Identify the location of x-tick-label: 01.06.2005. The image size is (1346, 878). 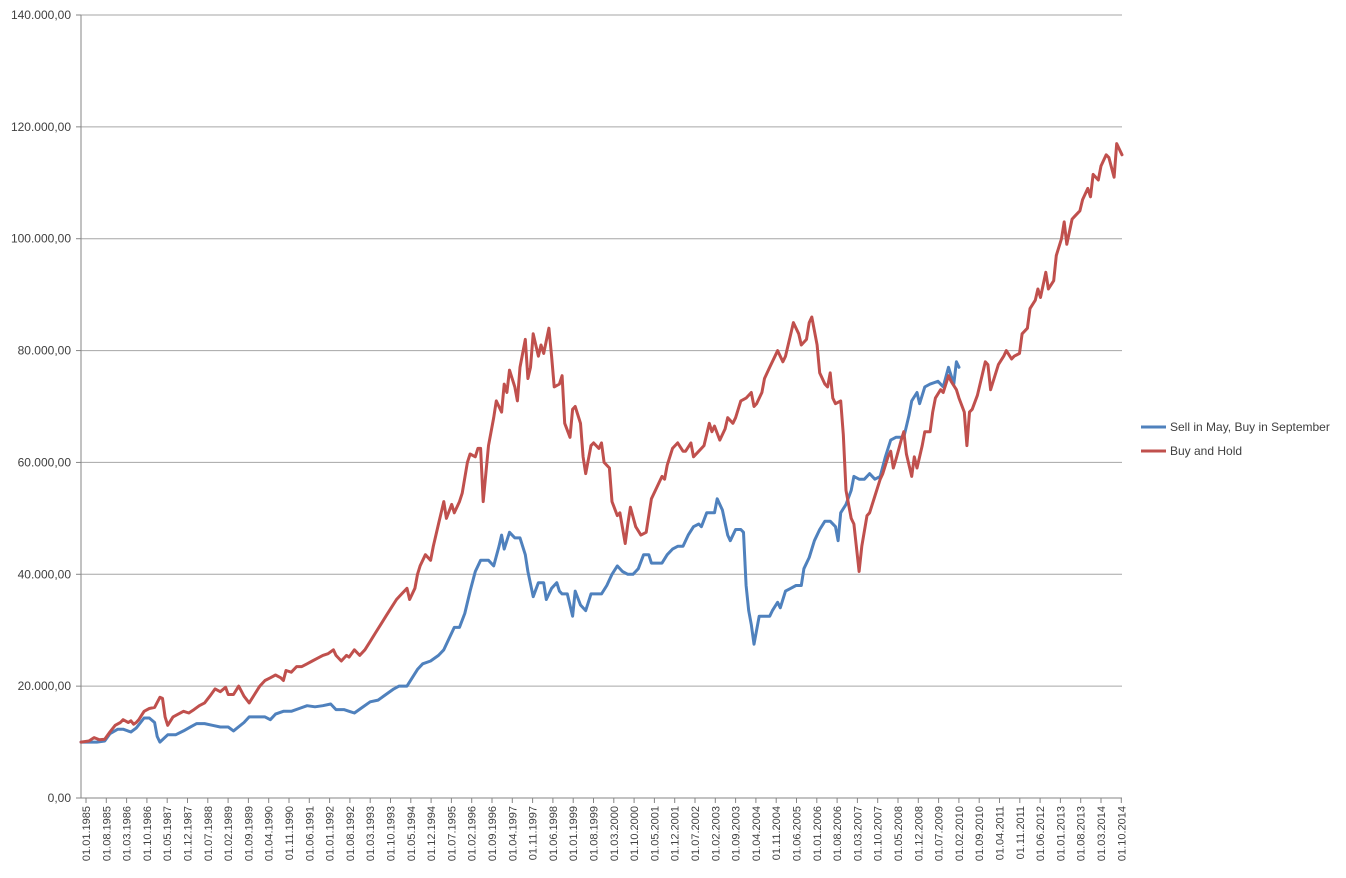
(798, 833).